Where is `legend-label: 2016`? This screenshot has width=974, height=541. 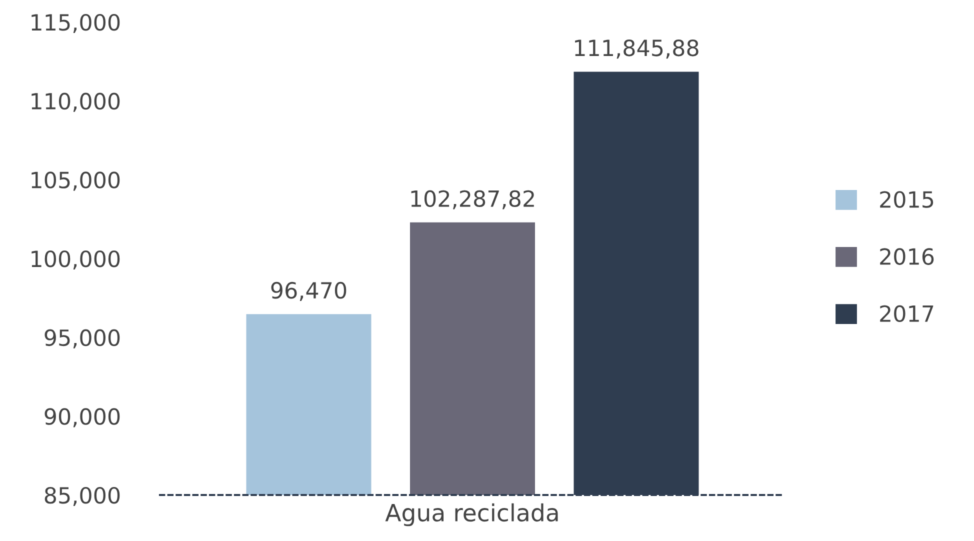
legend-label: 2016 is located at coordinates (907, 256).